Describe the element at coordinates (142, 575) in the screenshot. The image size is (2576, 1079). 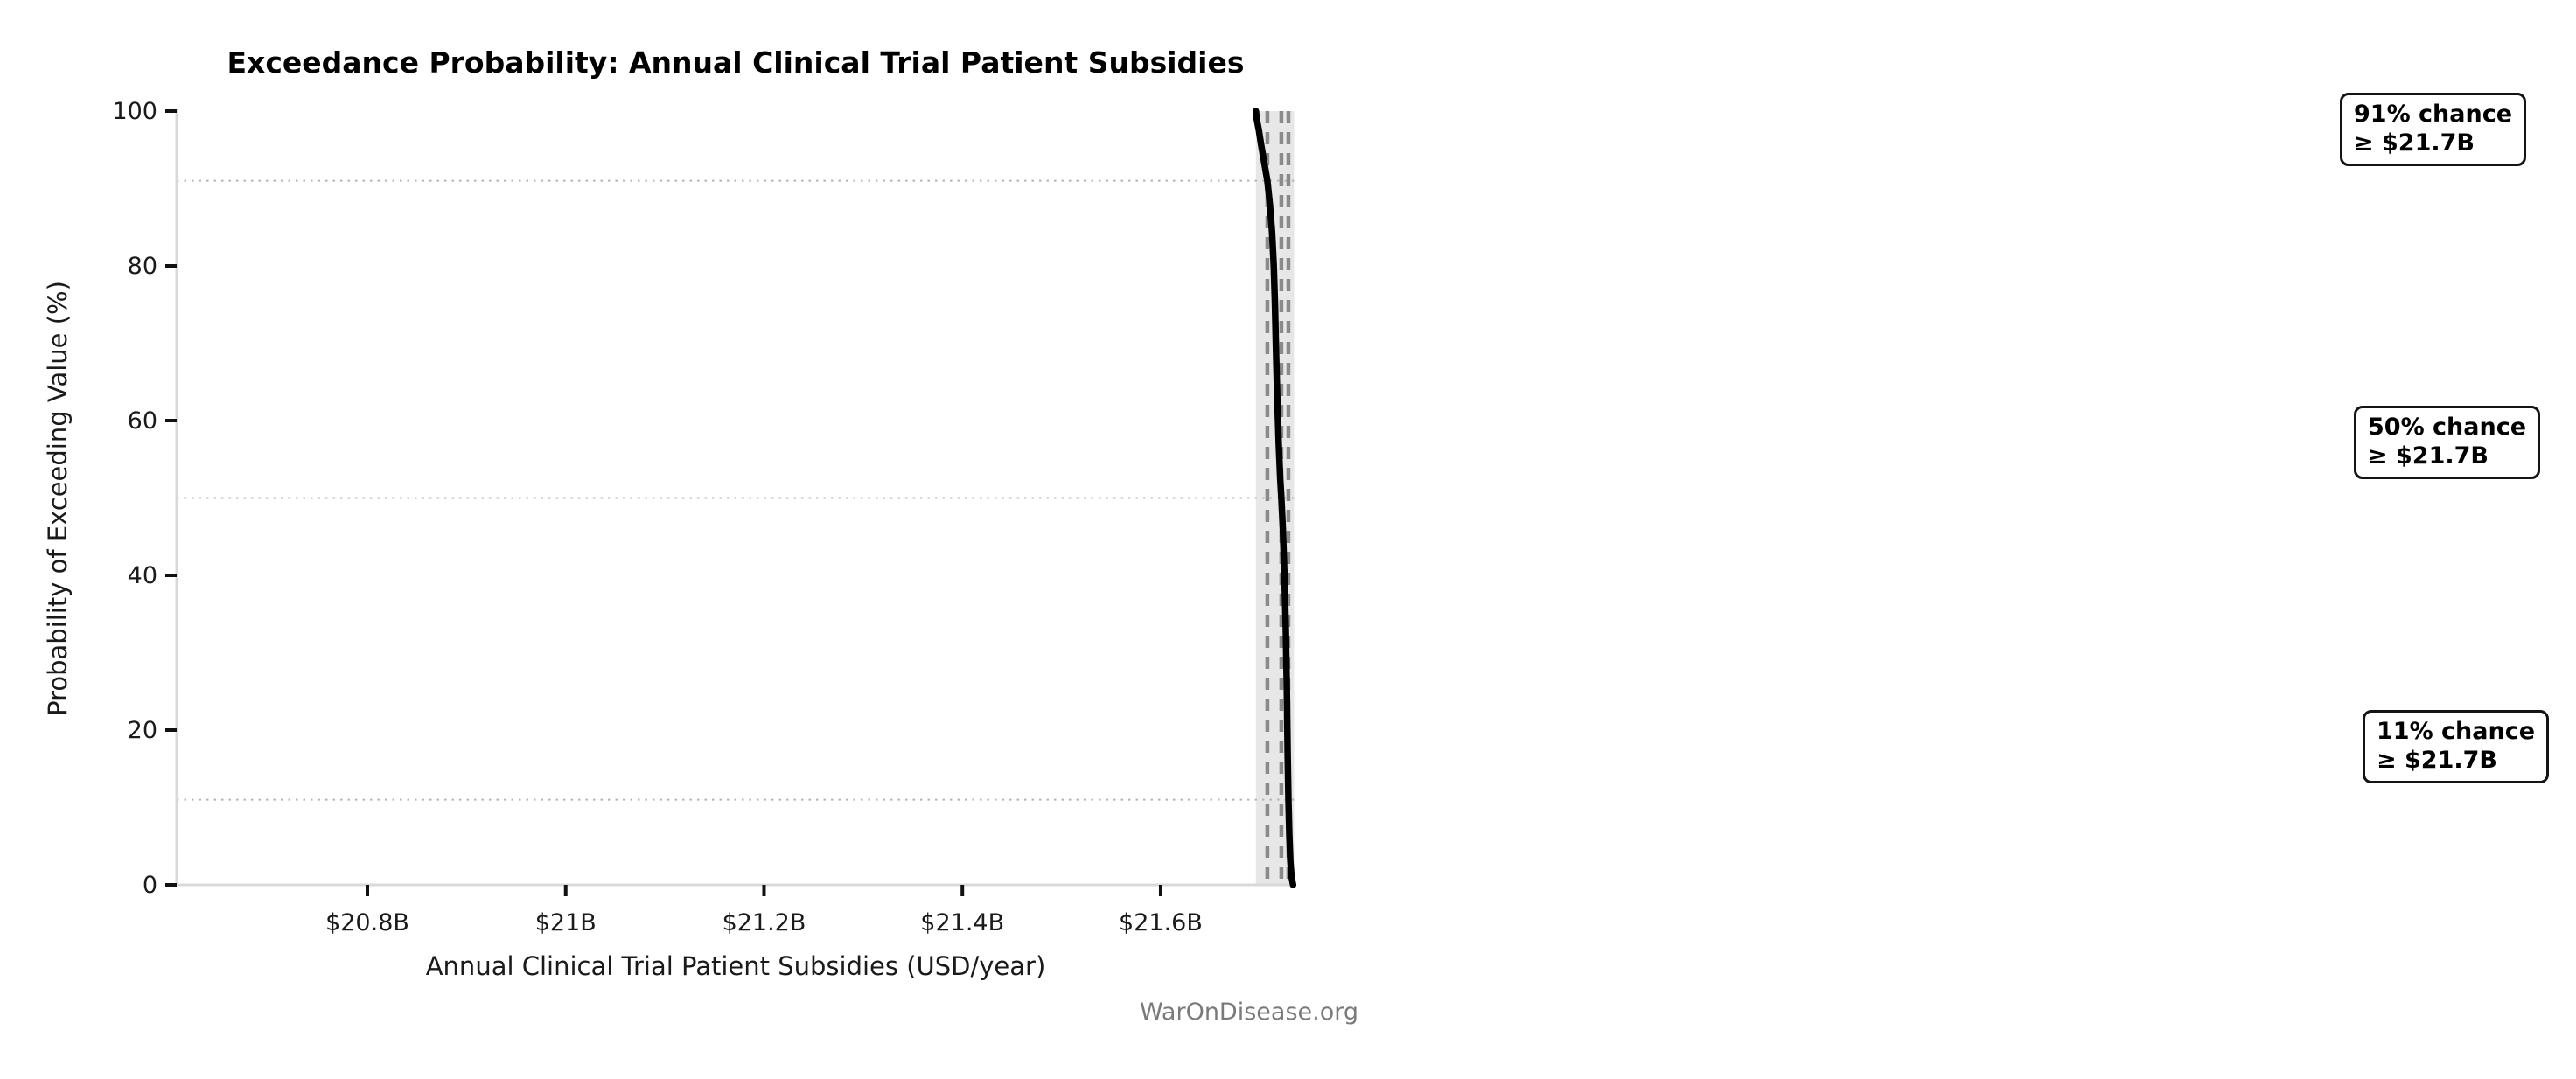
I see `y-tick-label: 40` at that location.